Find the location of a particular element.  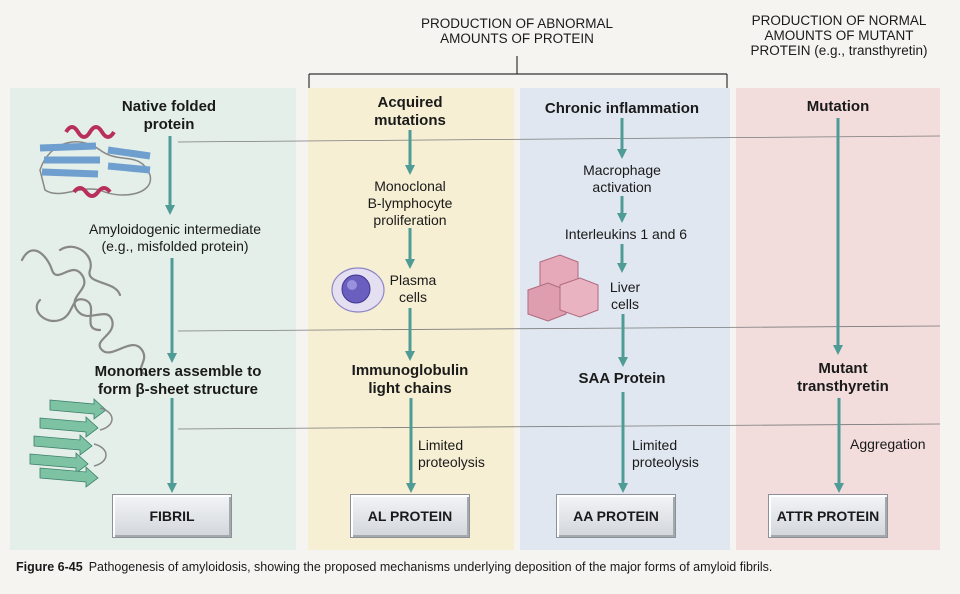

transthyretin-line2: transthyretin is located at coordinates (843, 386).